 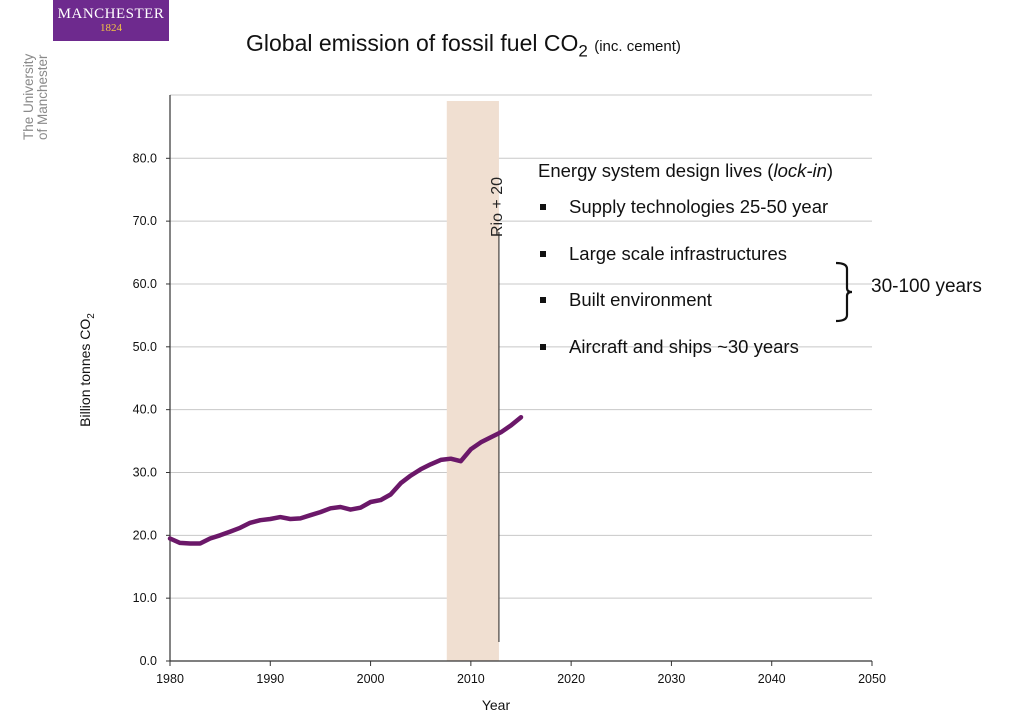 I want to click on logo-name: MANCHESTER, so click(x=111, y=14).